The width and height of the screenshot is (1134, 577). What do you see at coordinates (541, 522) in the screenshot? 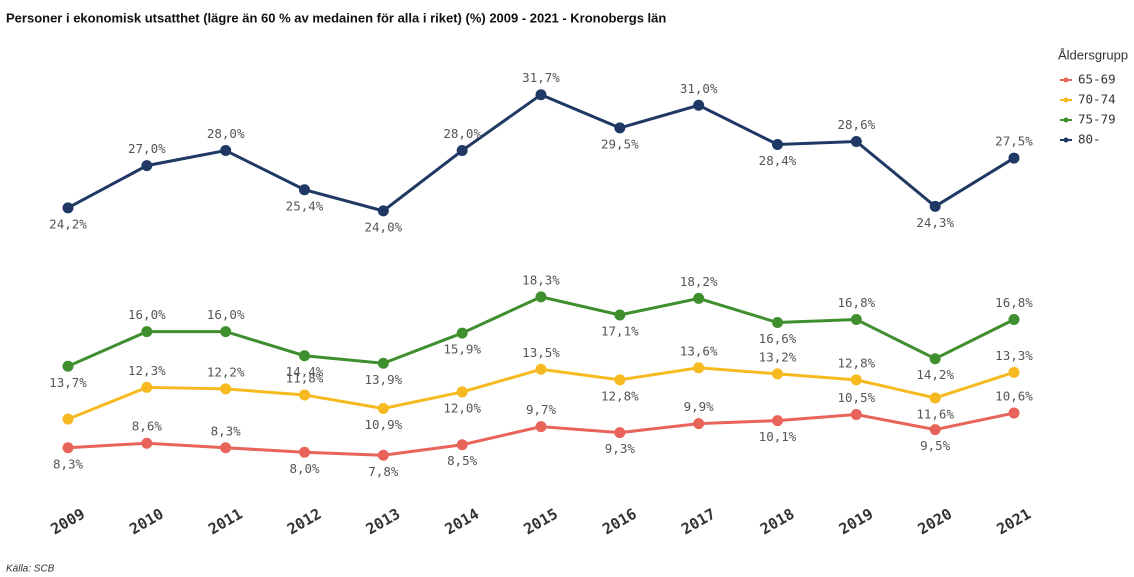
I see `x-tick-label: 2015` at bounding box center [541, 522].